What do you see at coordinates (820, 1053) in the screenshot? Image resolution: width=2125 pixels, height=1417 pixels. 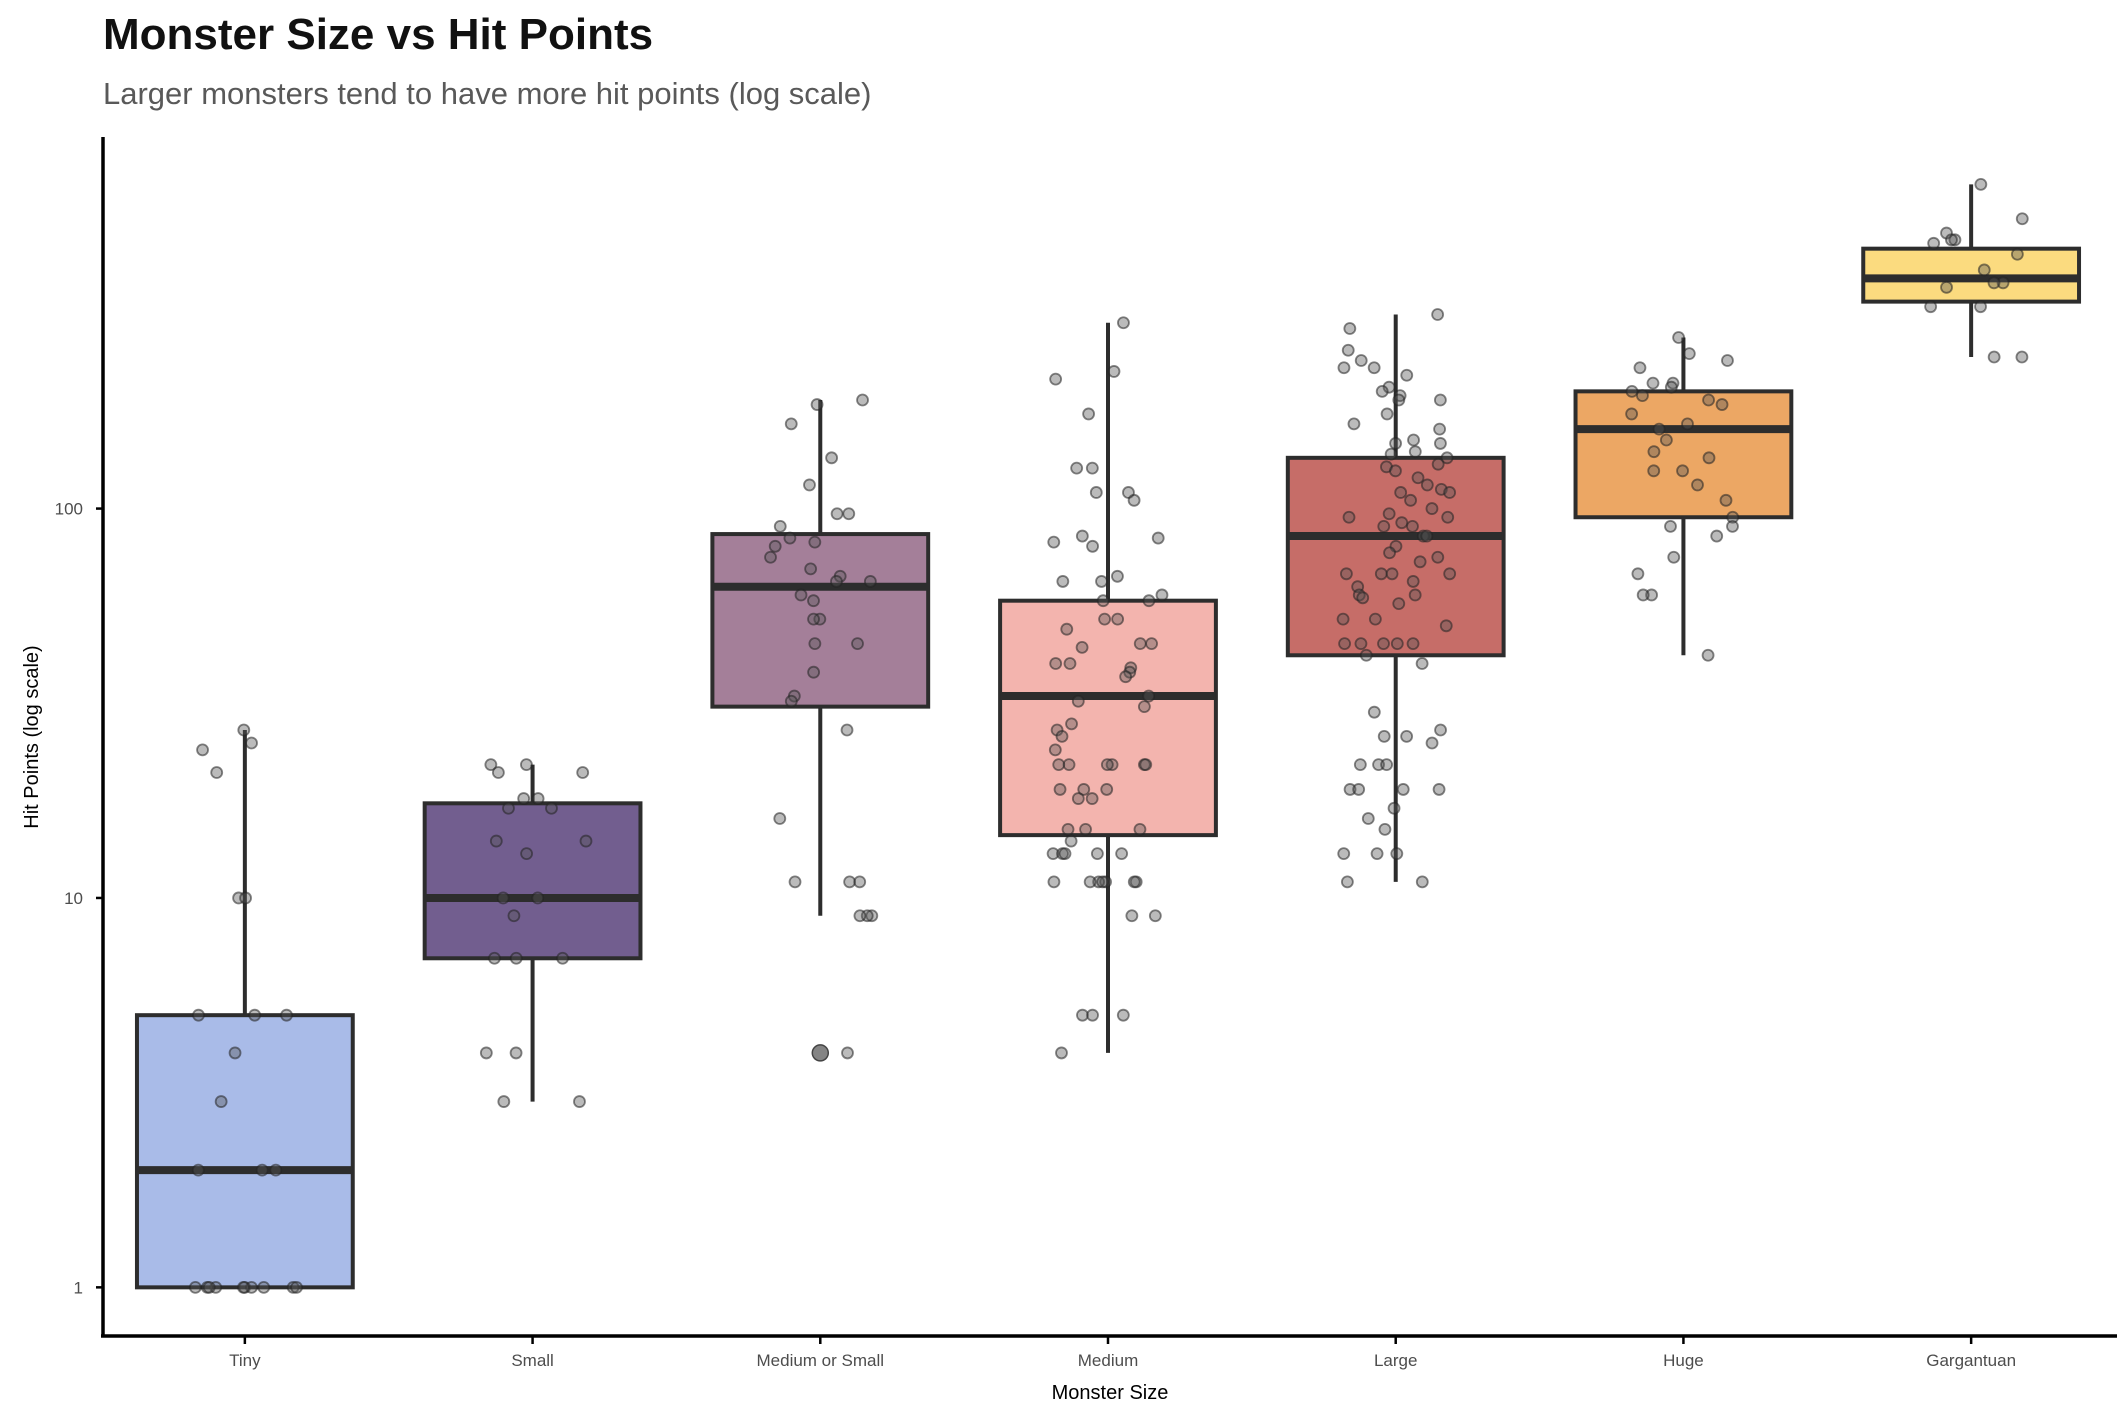 I see `outlier-medium-or-small` at bounding box center [820, 1053].